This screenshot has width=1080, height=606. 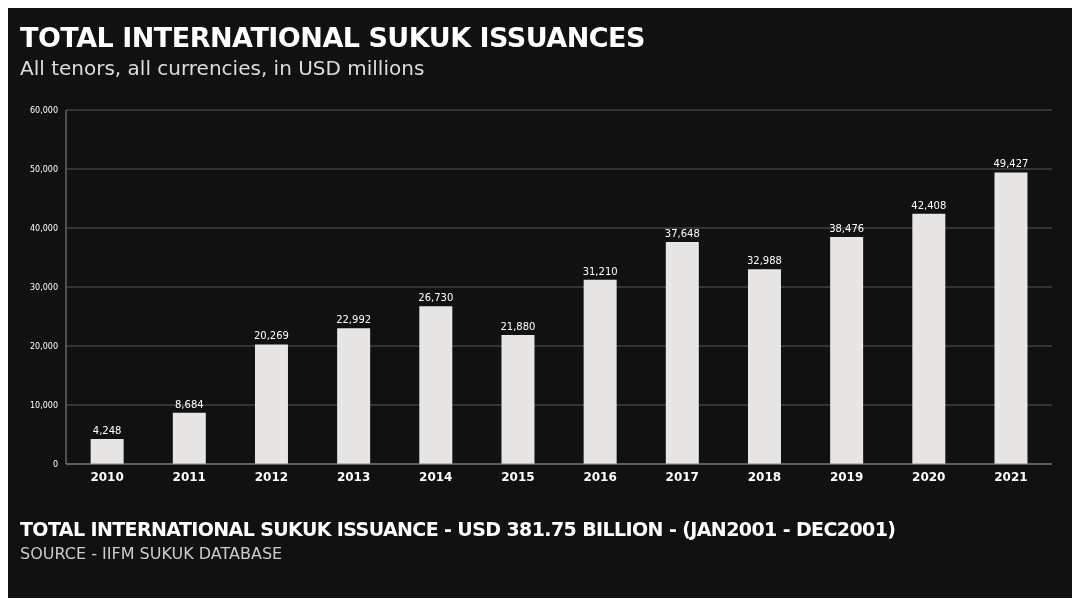 I want to click on x-tick-label: 2020, so click(x=929, y=476).